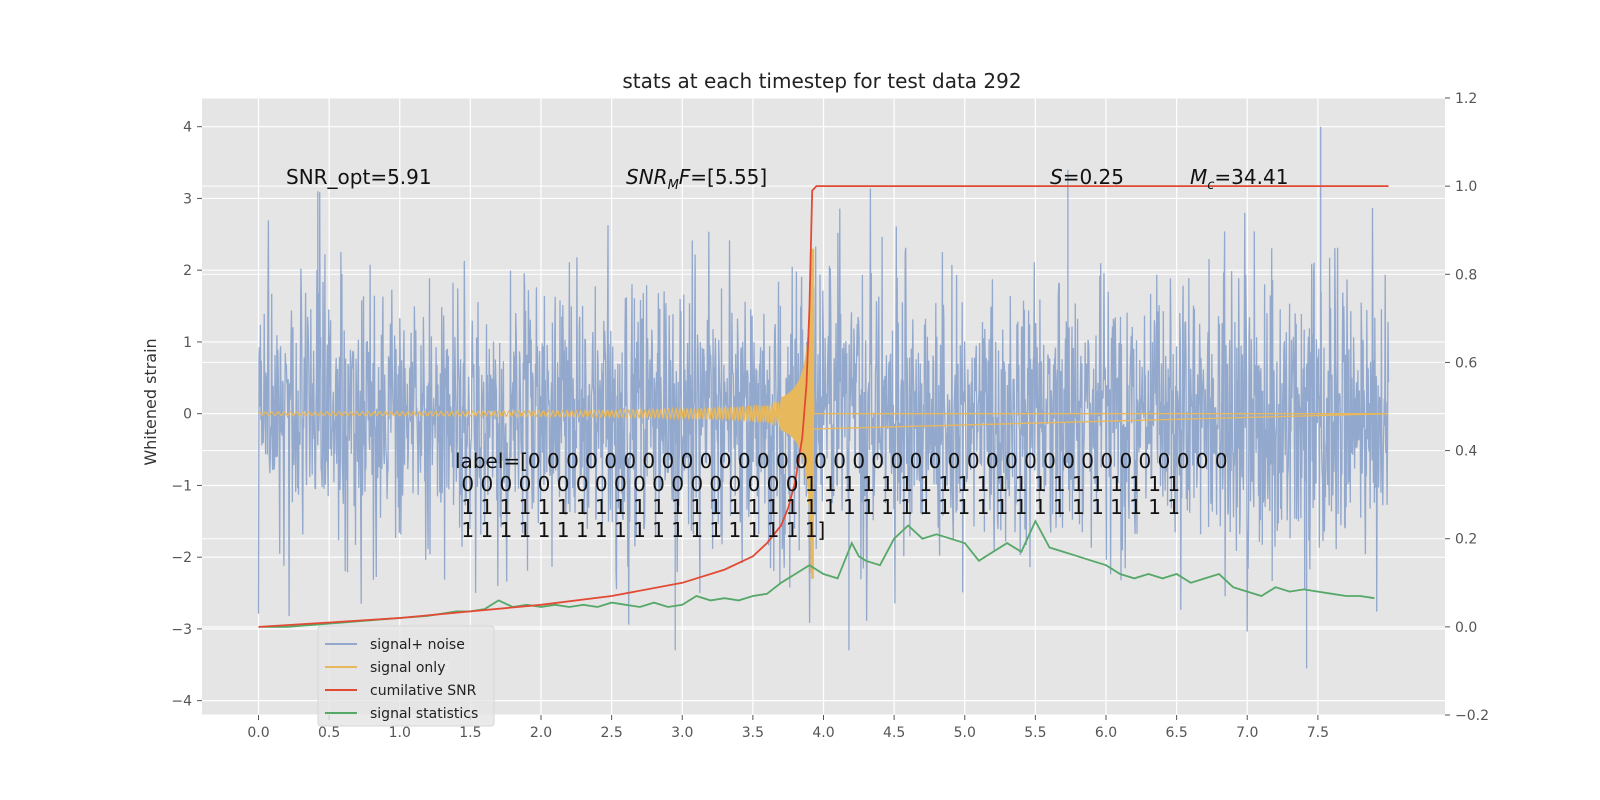  I want to click on x-tick-label-11: 5.5, so click(1035, 733).